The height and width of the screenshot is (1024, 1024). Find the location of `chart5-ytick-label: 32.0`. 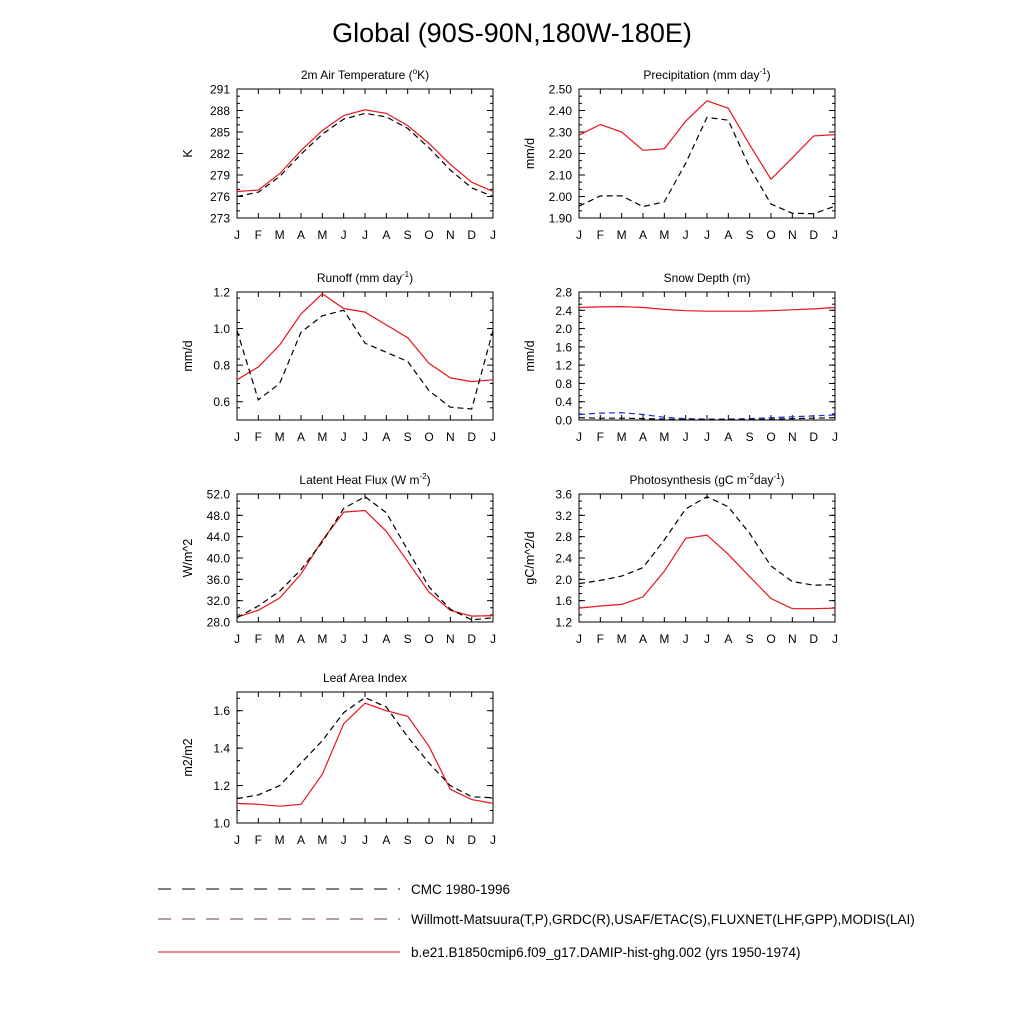

chart5-ytick-label: 32.0 is located at coordinates (219, 601).